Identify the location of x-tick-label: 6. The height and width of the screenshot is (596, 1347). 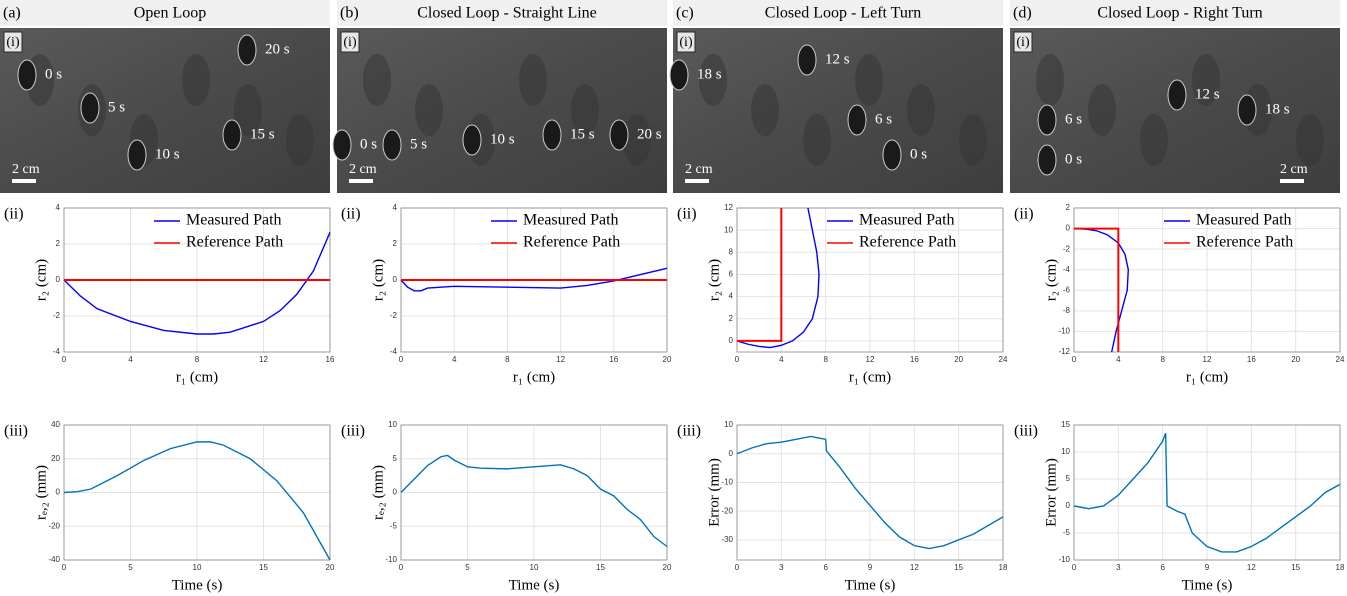
(825, 567).